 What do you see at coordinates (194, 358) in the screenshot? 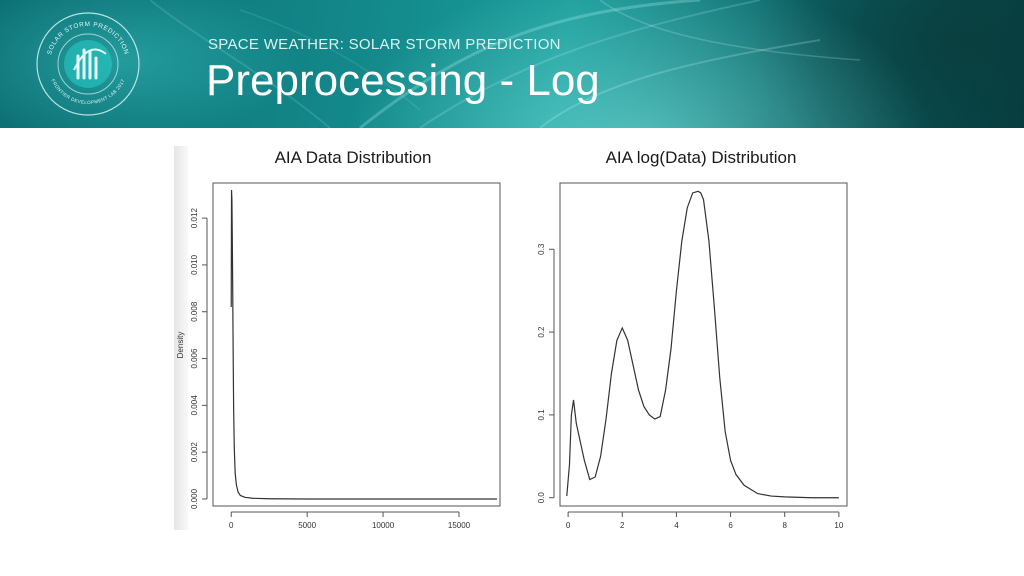
I see `y-tick-label: 0.006` at bounding box center [194, 358].